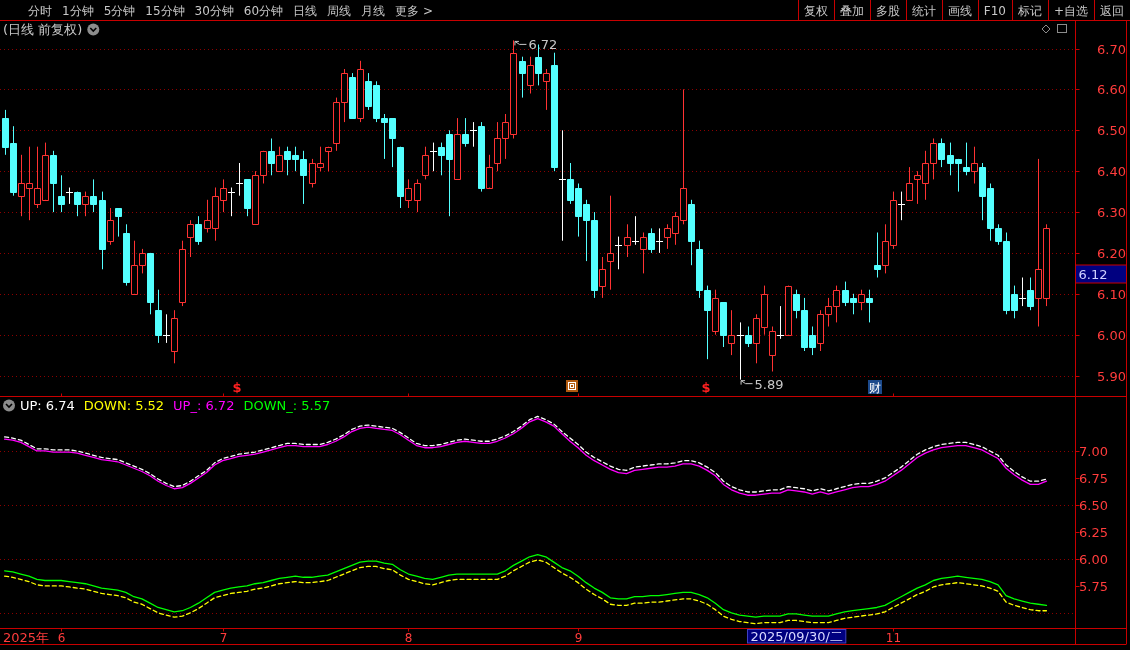  Describe the element at coordinates (1111, 212) in the screenshot. I see `y-tick-label: 6.30` at that location.